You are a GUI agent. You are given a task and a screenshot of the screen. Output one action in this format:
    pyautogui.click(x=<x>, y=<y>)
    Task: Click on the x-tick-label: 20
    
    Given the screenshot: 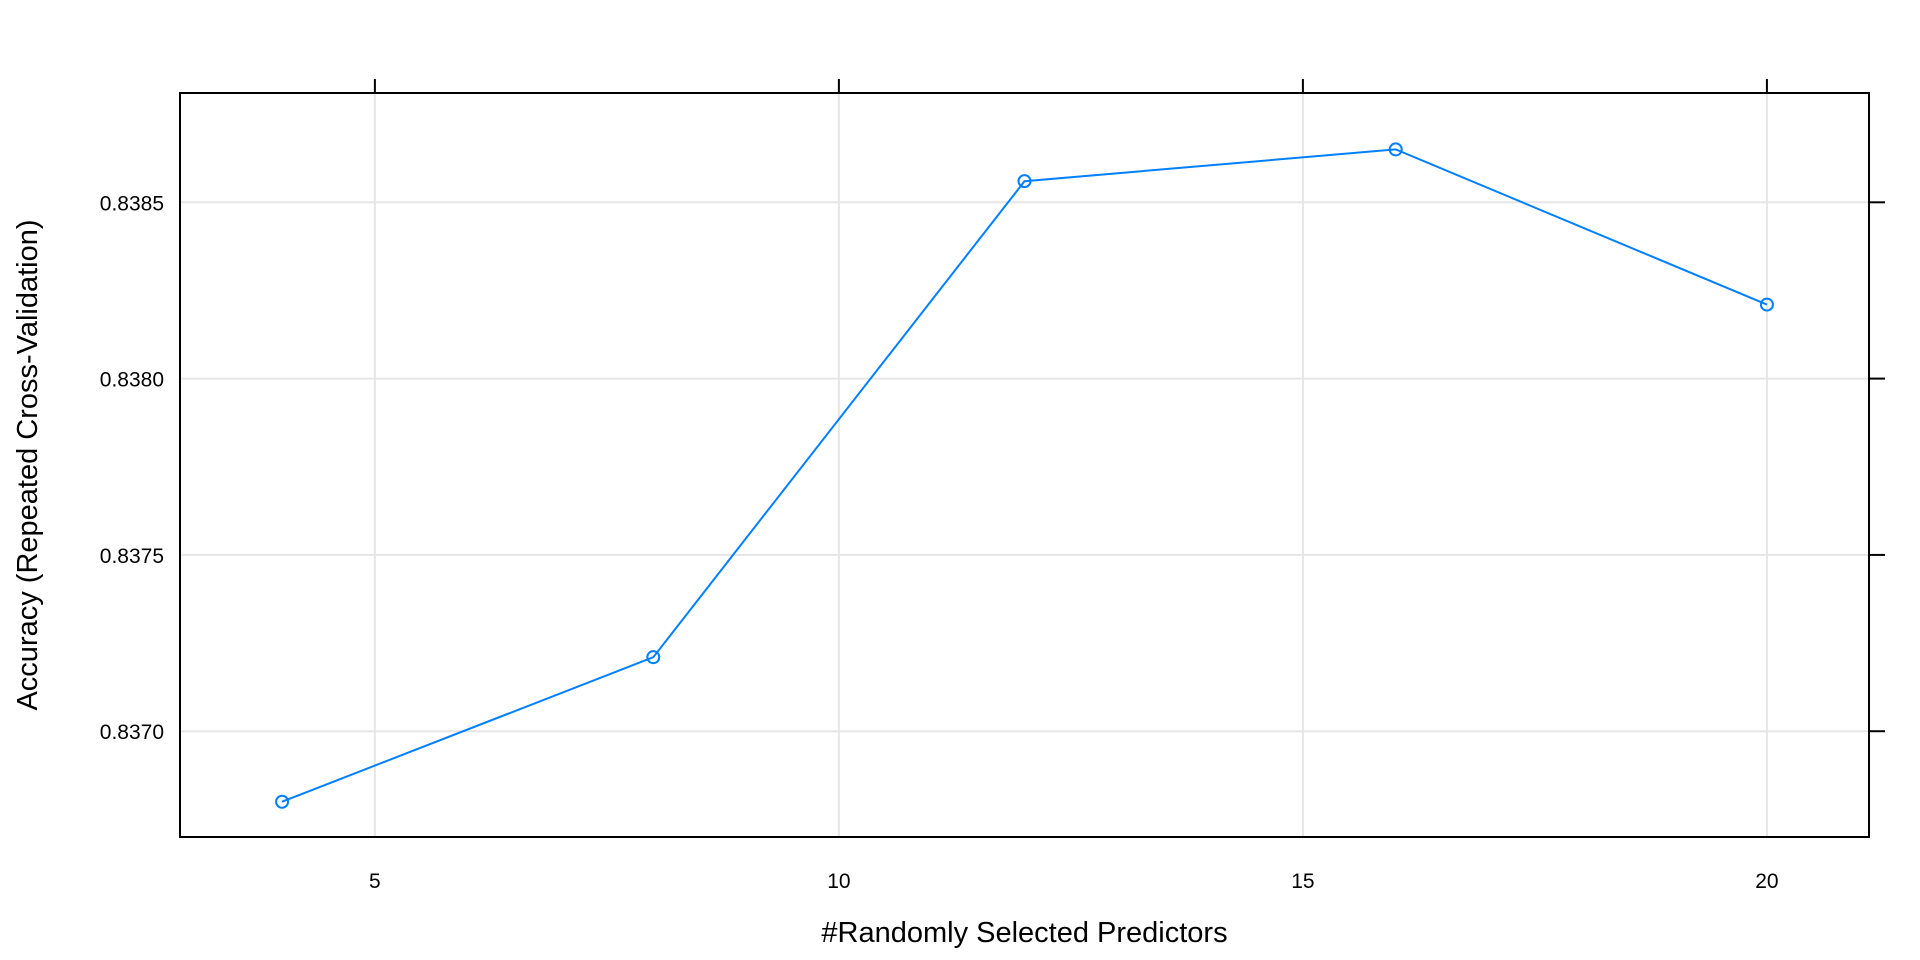 What is the action you would take?
    pyautogui.click(x=1766, y=881)
    